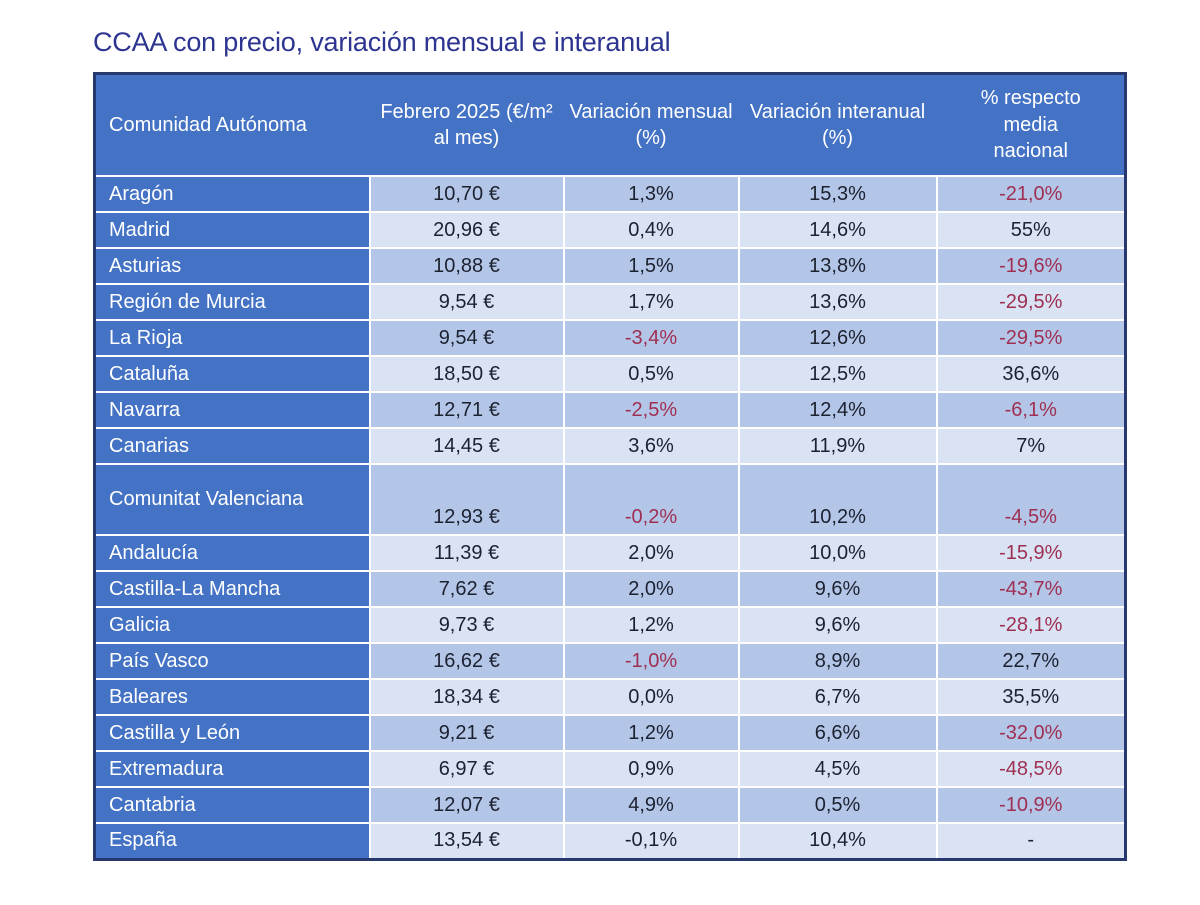 The height and width of the screenshot is (905, 1200). Describe the element at coordinates (232, 499) in the screenshot. I see `row-header-community: Comunitat Valenciana` at that location.